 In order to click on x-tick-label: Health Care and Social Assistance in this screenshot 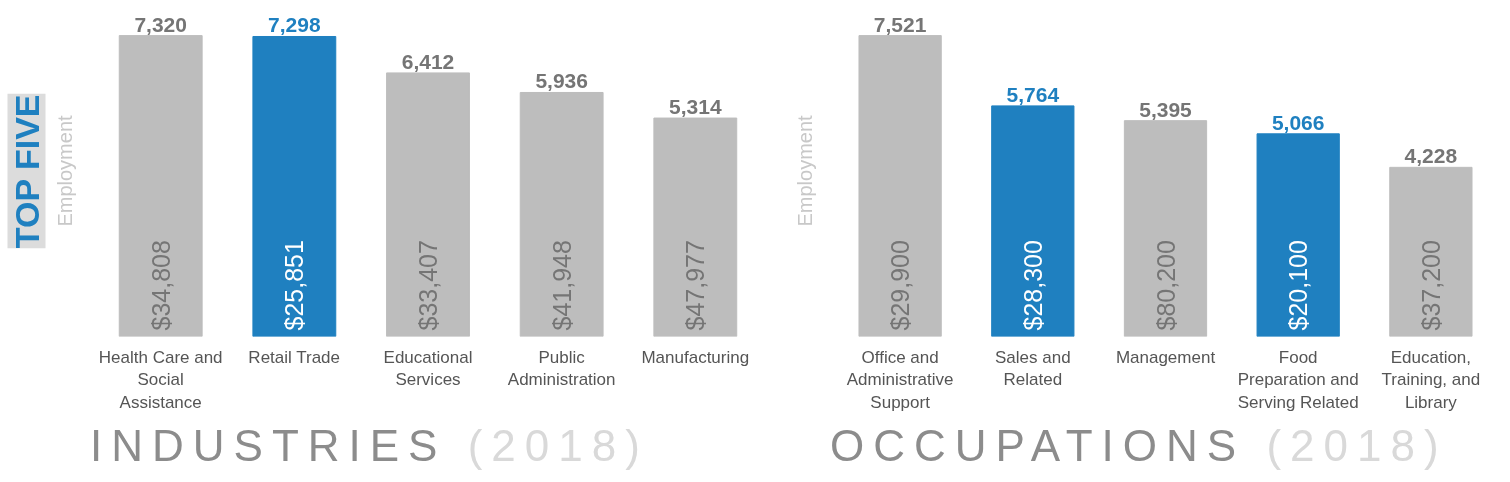, I will do `click(160, 380)`.